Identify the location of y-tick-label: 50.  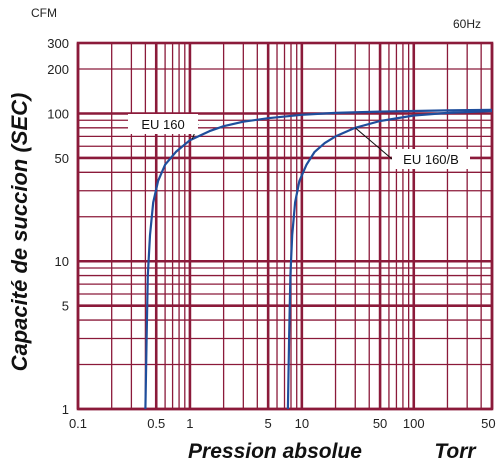
(62, 158).